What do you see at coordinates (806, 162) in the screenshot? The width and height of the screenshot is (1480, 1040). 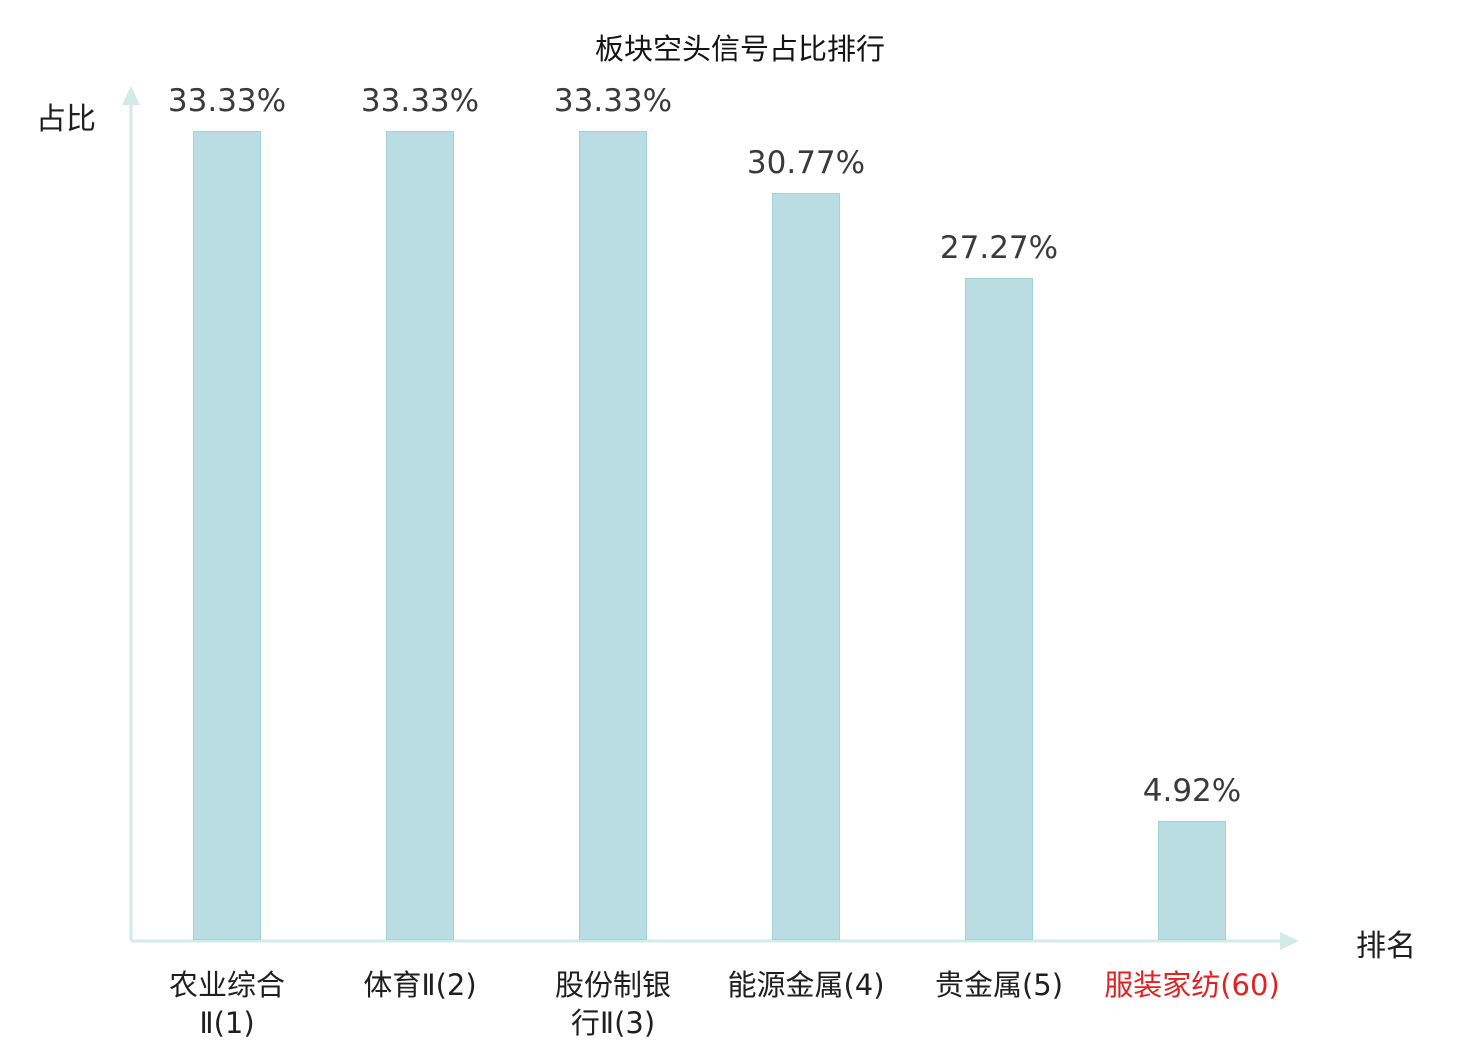 I see `bar-value-label: 30.77%` at bounding box center [806, 162].